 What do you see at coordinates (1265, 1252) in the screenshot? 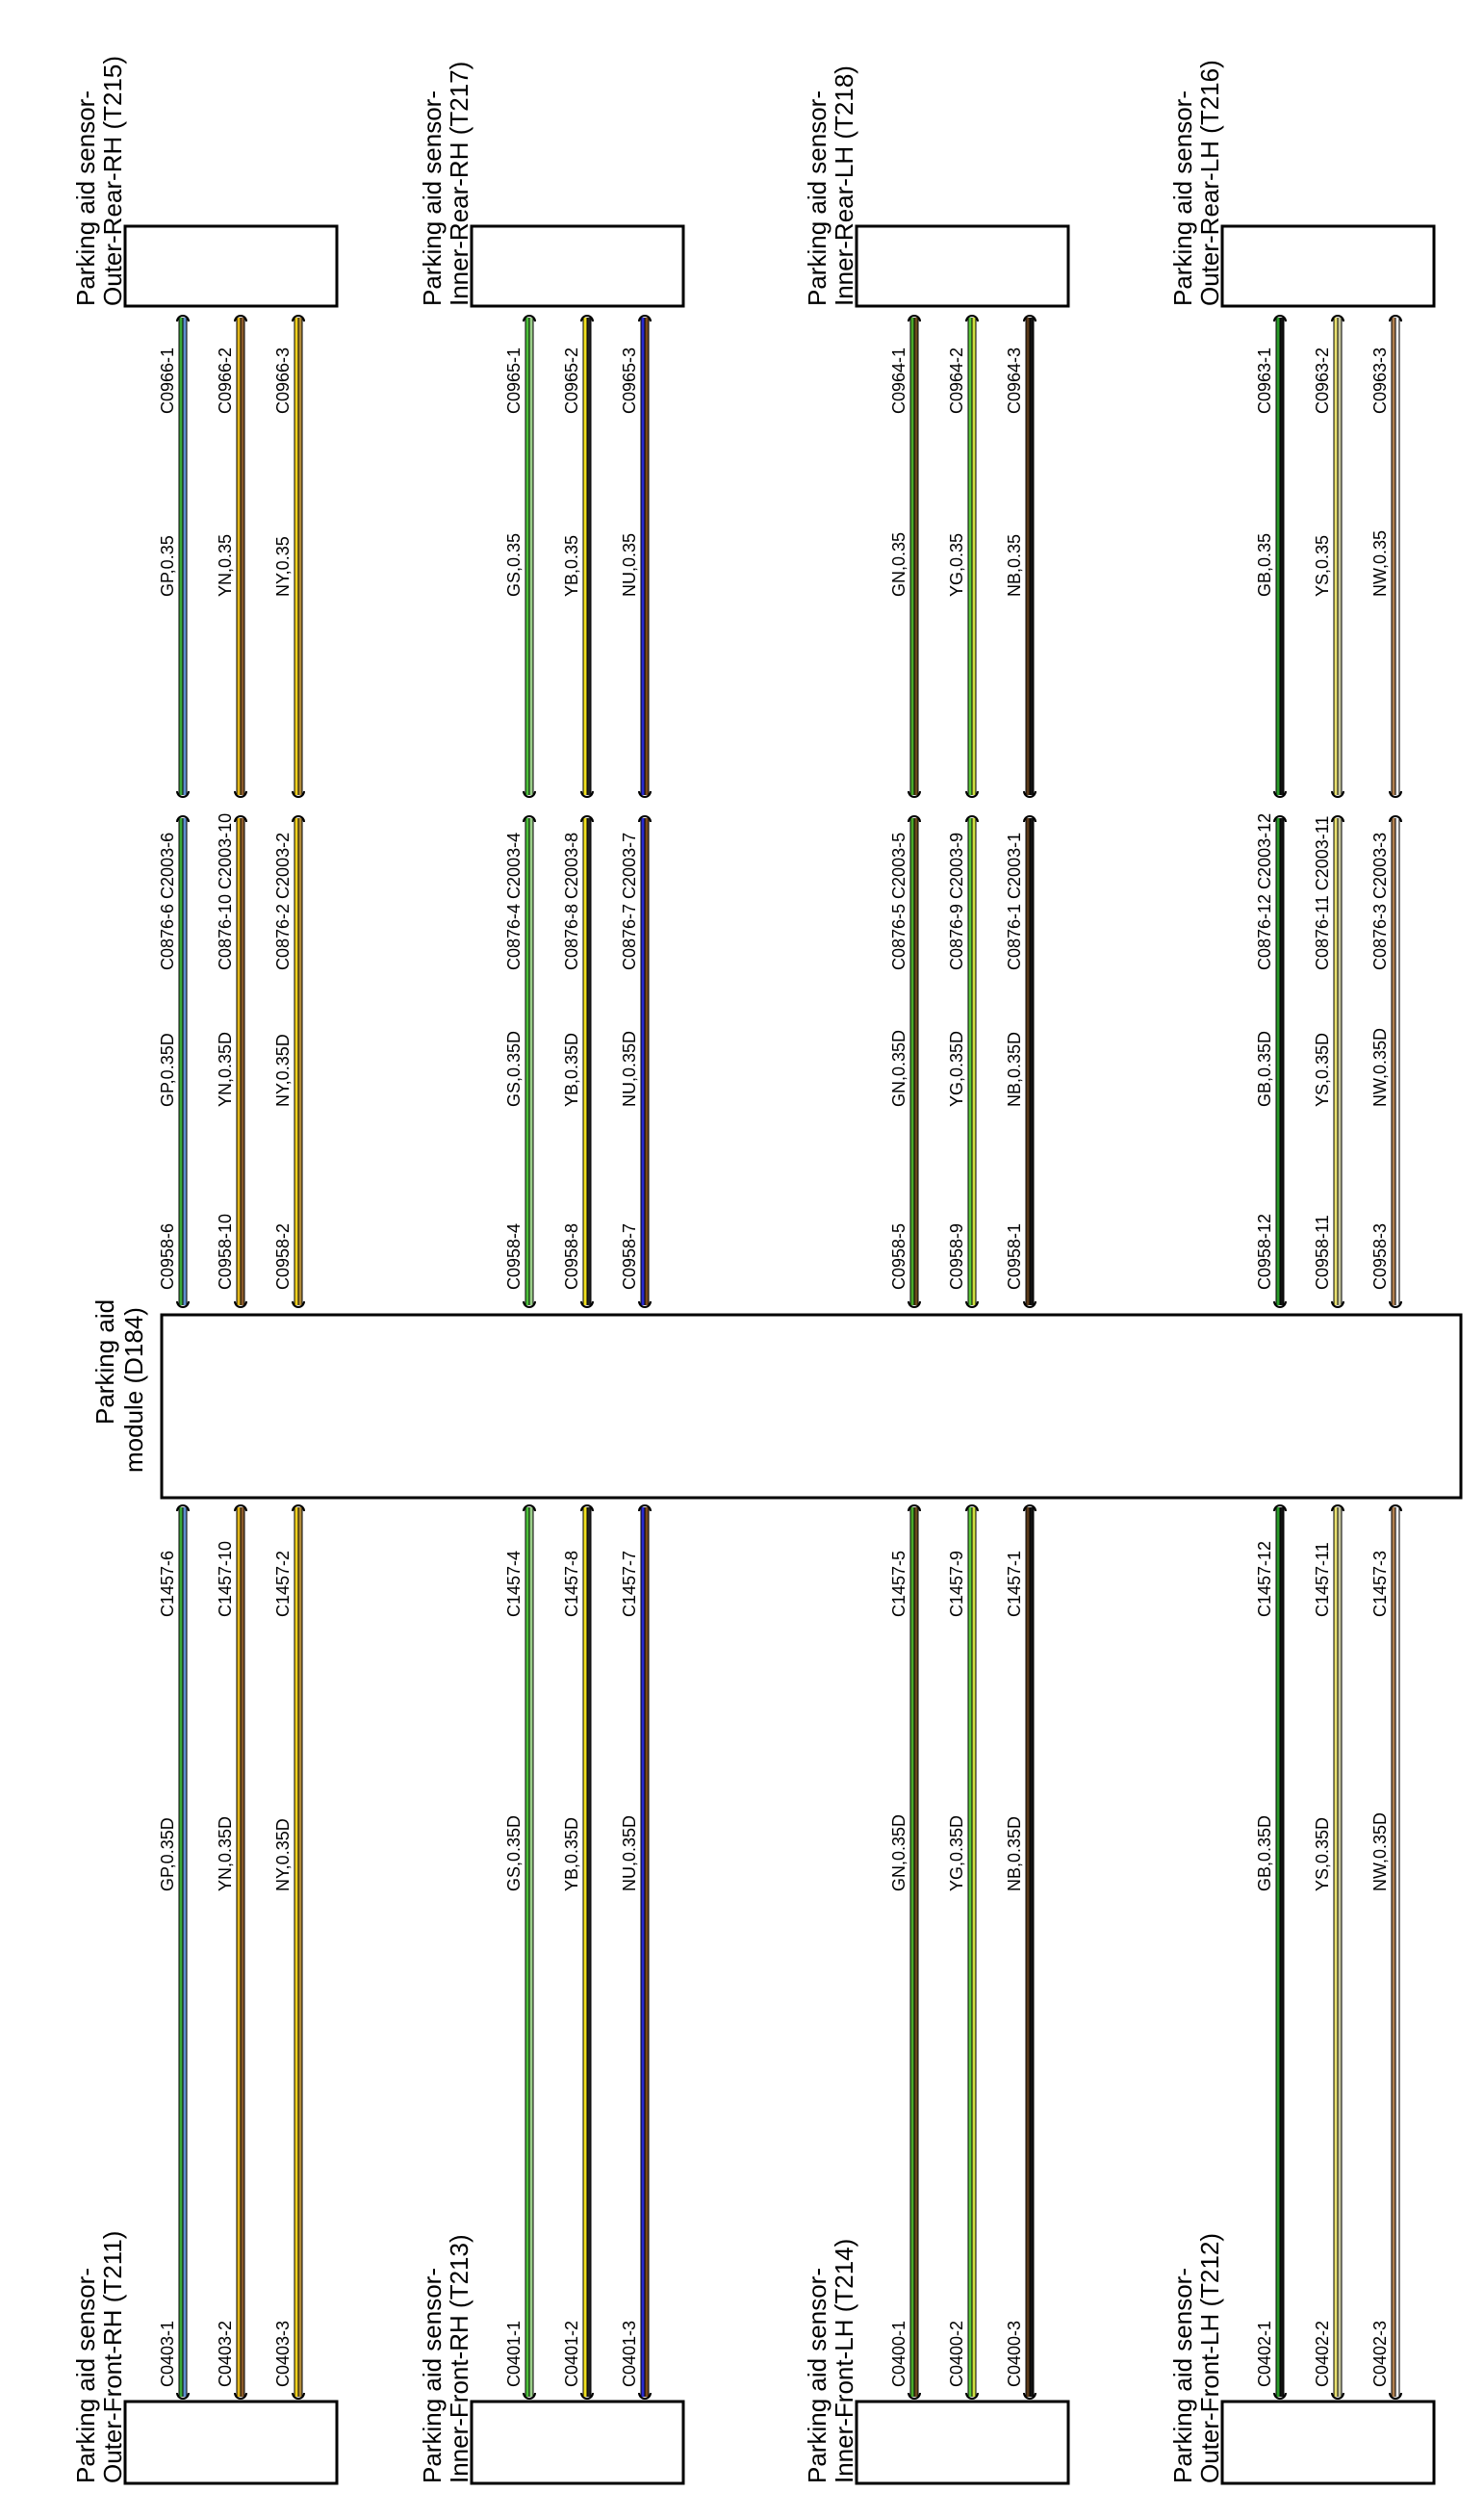
I see `module-pin-top-label: C0958-12` at bounding box center [1265, 1252].